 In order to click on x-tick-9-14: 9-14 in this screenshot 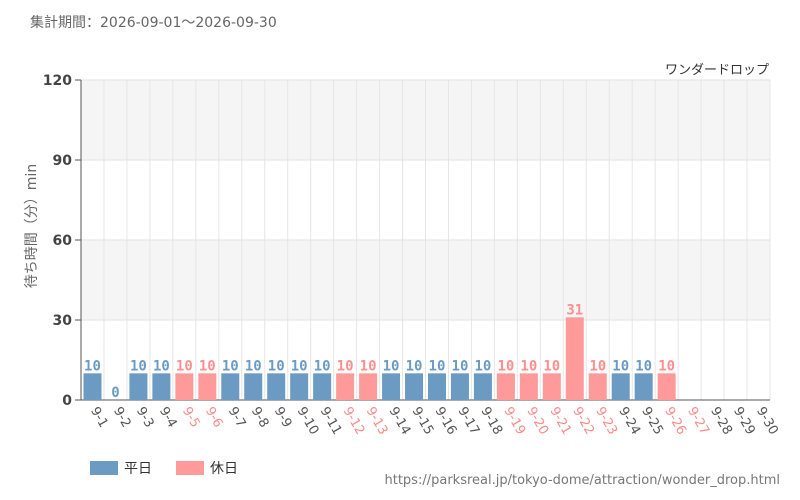, I will do `click(400, 421)`.